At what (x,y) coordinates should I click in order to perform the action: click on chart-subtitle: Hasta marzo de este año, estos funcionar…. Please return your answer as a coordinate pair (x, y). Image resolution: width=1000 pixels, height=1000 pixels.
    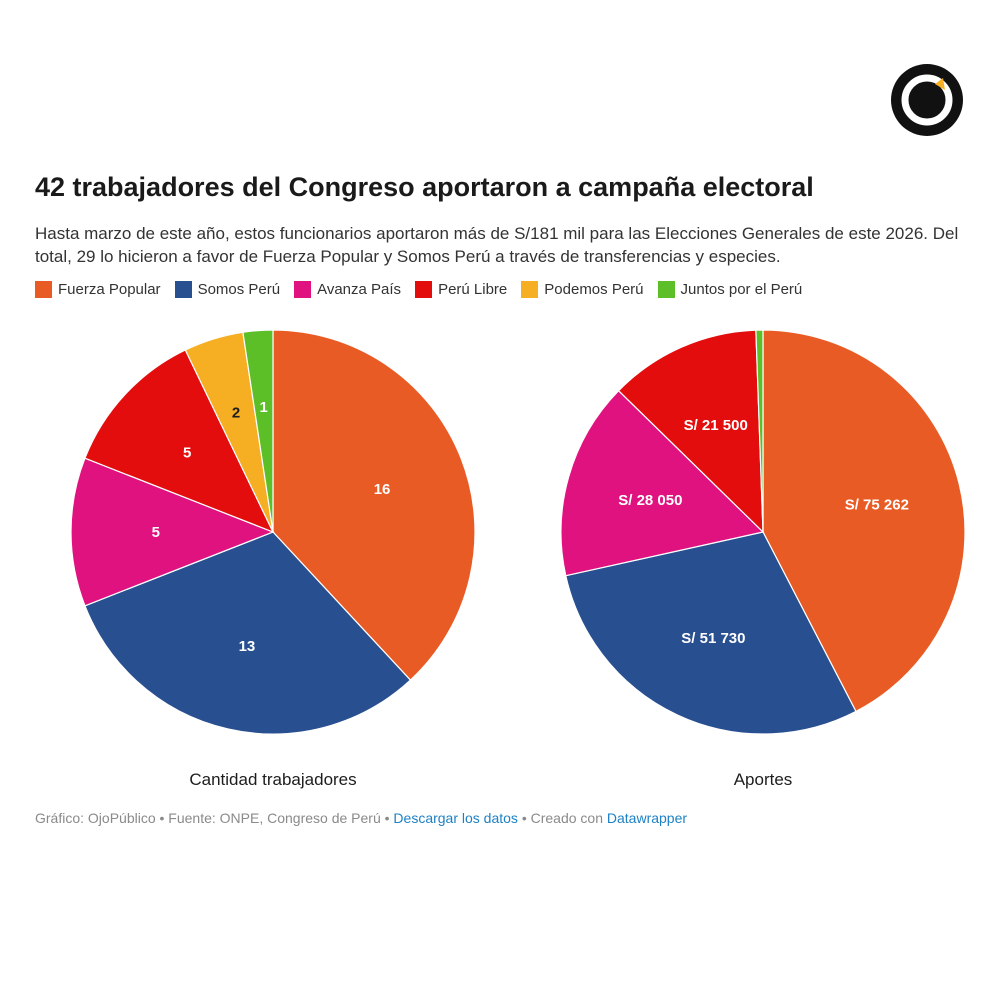
    Looking at the image, I should click on (497, 245).